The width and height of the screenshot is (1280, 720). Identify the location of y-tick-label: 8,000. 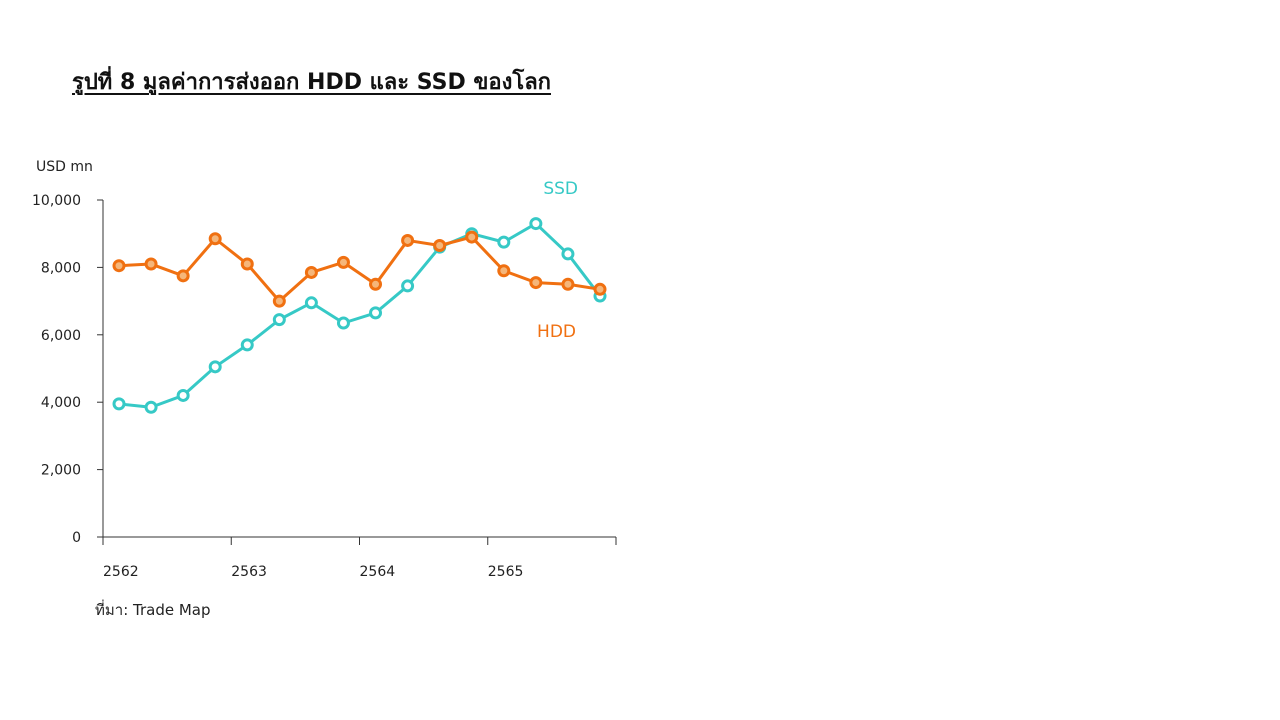
(61, 268).